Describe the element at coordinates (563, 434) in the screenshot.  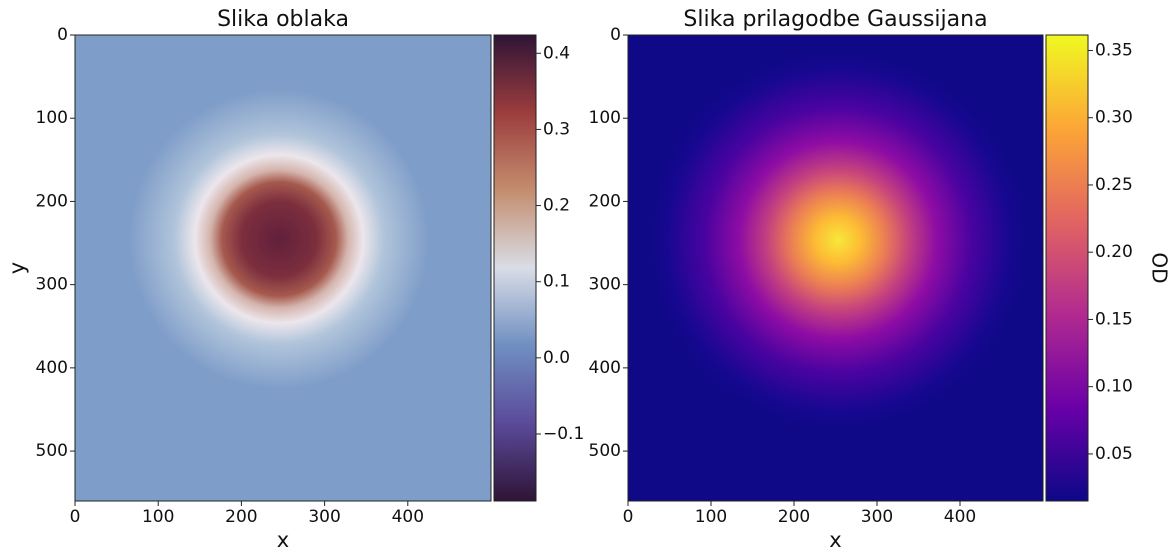
I see `colorbar-tick-label: −0.1` at that location.